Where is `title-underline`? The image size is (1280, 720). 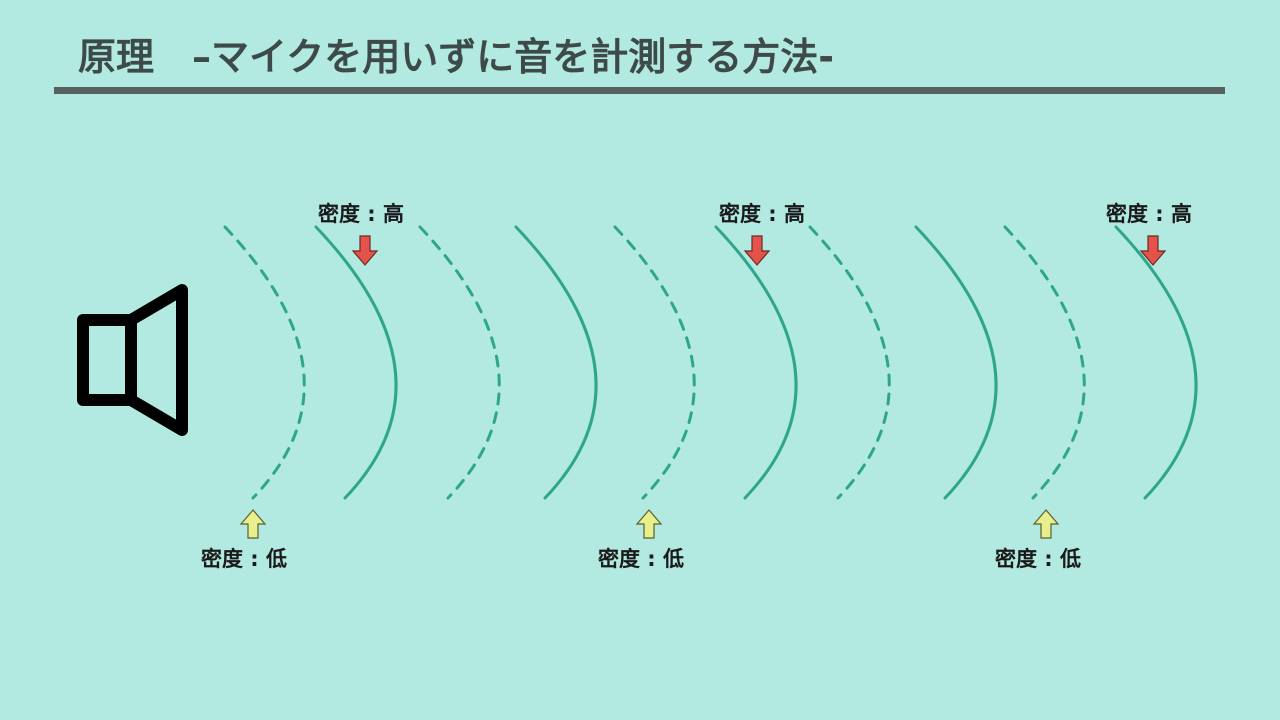
title-underline is located at coordinates (639, 90).